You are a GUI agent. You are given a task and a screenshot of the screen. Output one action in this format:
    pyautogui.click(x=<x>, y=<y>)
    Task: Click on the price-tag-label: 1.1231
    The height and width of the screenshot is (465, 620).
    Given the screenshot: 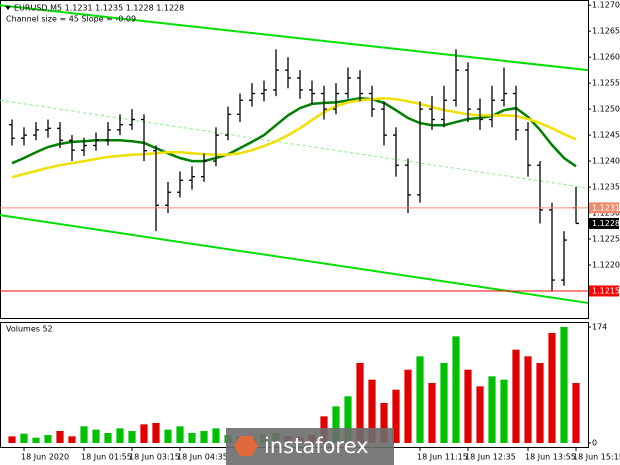 What is the action you would take?
    pyautogui.click(x=606, y=207)
    